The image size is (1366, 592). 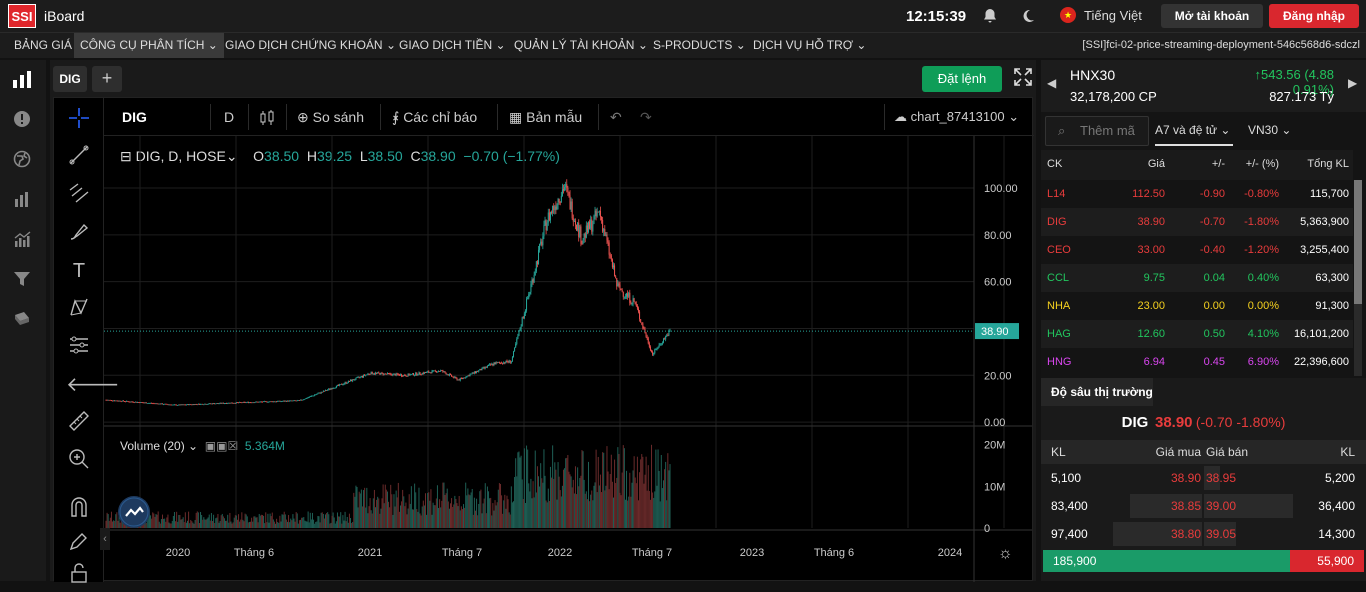 What do you see at coordinates (1262, 164) in the screenshot?
I see `col-change-pct: +/- (%)` at bounding box center [1262, 164].